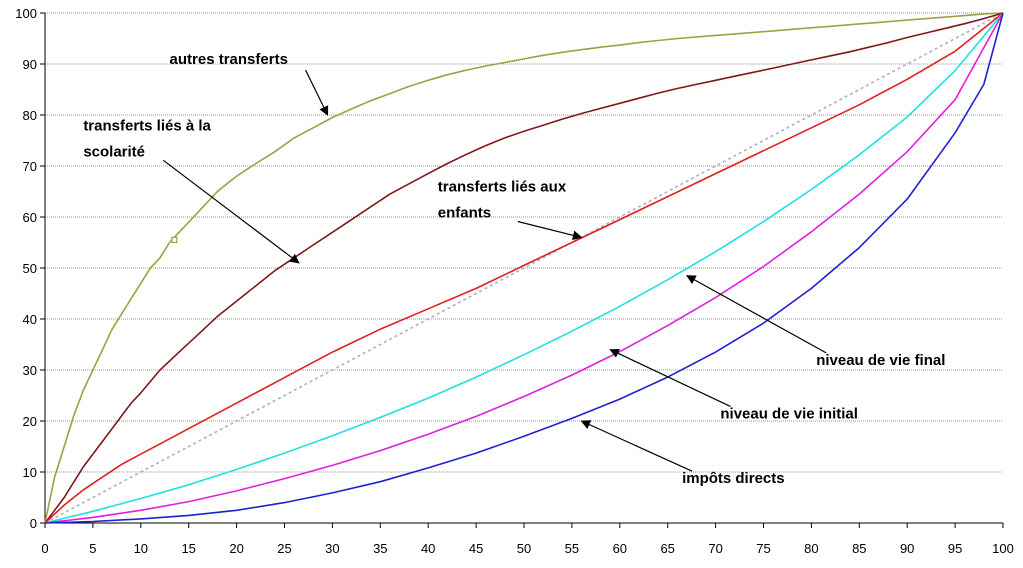 The image size is (1023, 568). What do you see at coordinates (249, 83) in the screenshot?
I see `annotation-0: autres transferts` at bounding box center [249, 83].